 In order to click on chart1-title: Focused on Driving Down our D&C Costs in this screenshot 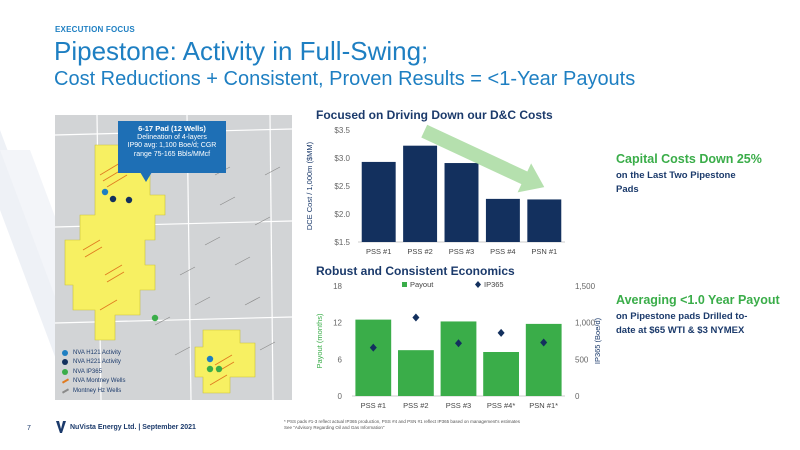, I will do `click(434, 115)`.